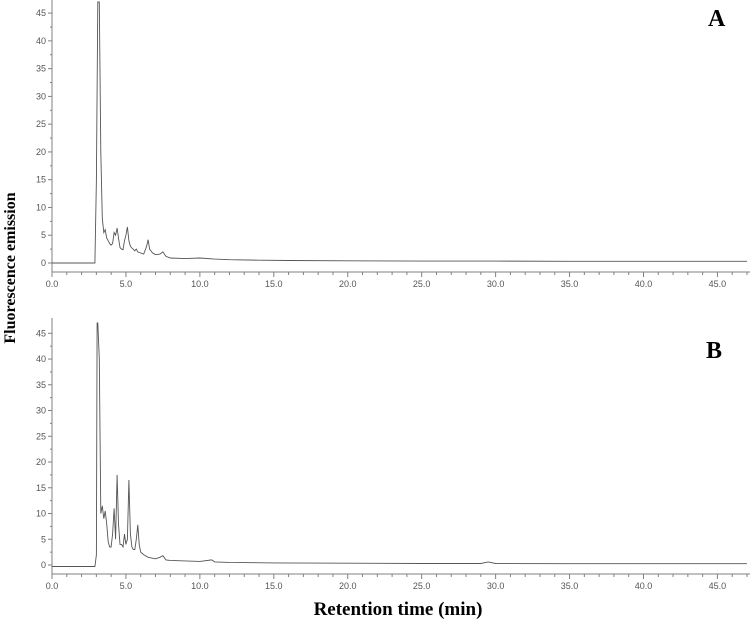 The height and width of the screenshot is (624, 750). Describe the element at coordinates (274, 284) in the screenshot. I see `panel-a-x-tick-label: 15.0` at that location.